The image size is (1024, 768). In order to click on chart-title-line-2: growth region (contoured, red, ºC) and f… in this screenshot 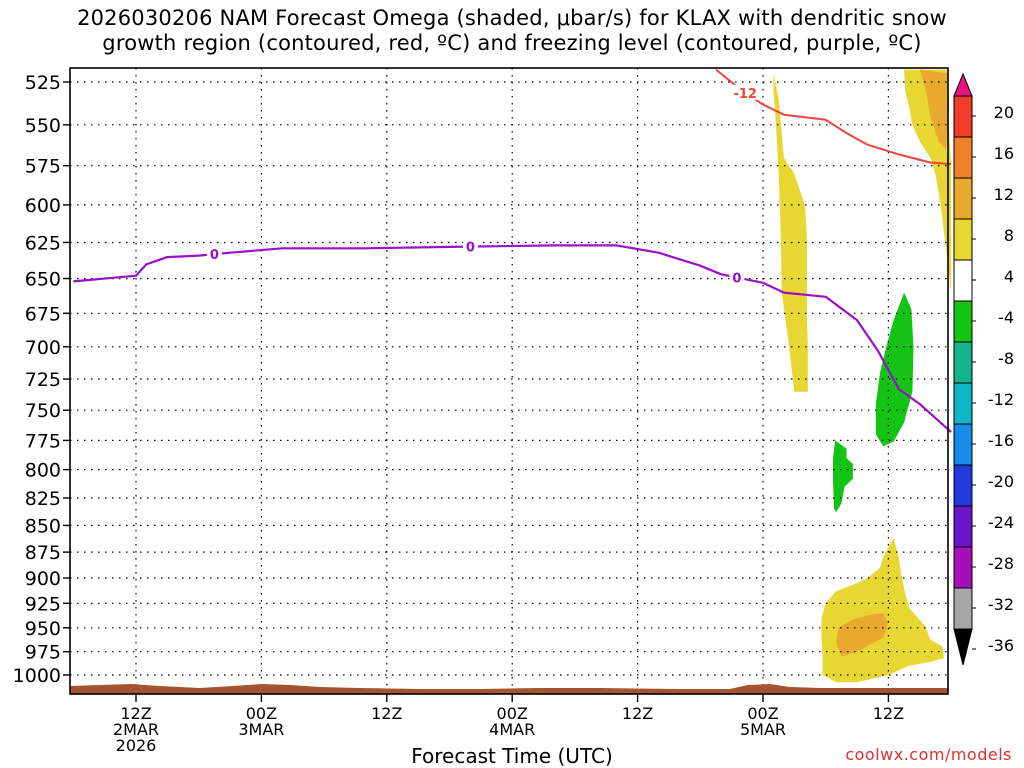, I will do `click(512, 43)`.